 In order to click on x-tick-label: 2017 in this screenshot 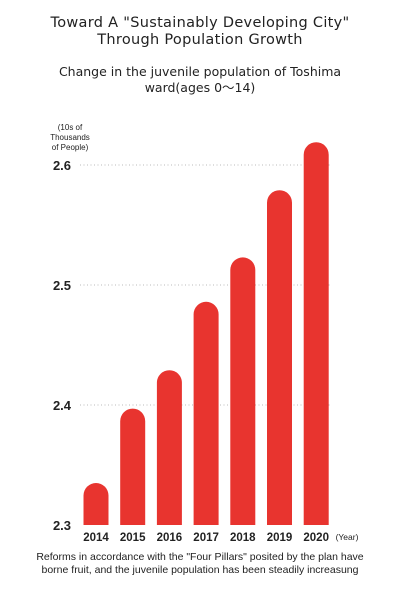, I will do `click(206, 538)`.